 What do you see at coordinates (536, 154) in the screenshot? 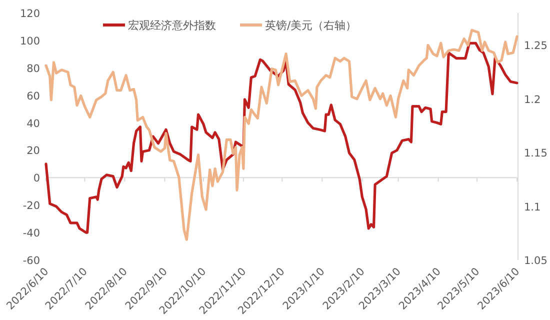
I see `y2-tick-label: 1.15` at bounding box center [536, 154].